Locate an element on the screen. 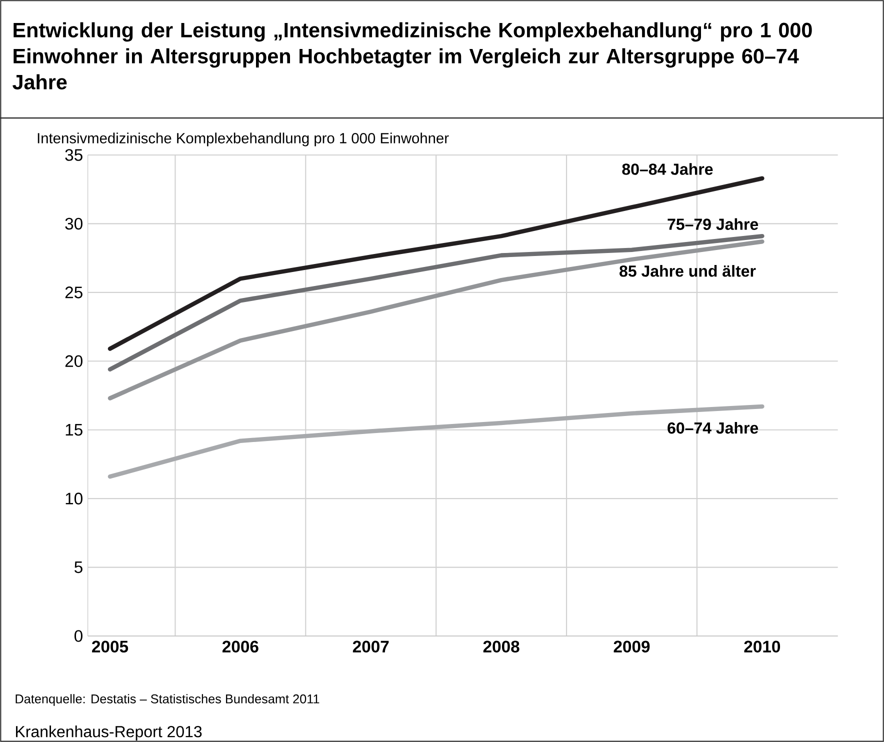 The height and width of the screenshot is (742, 884). series-label: 75–79 Jahre is located at coordinates (713, 224).